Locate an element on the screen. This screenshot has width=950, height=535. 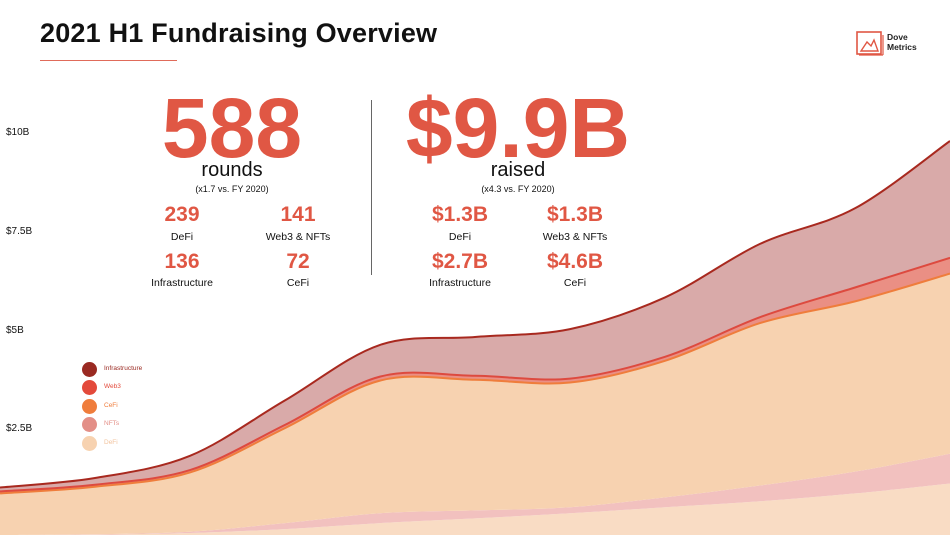
legend-label: DeFi is located at coordinates (111, 442).